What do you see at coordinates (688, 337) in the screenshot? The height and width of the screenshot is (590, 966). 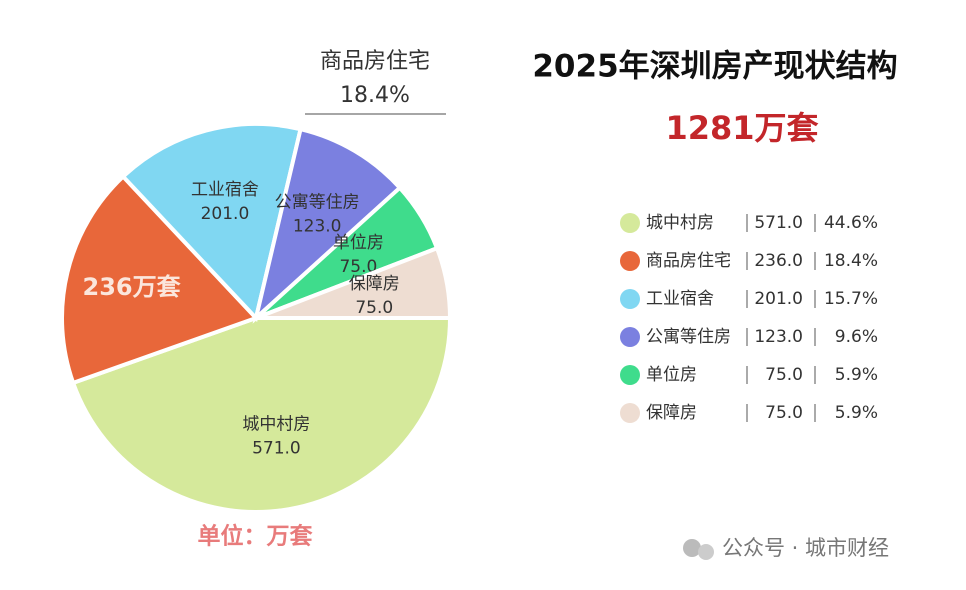 I see `legend-label: 公寓等住房` at bounding box center [688, 337].